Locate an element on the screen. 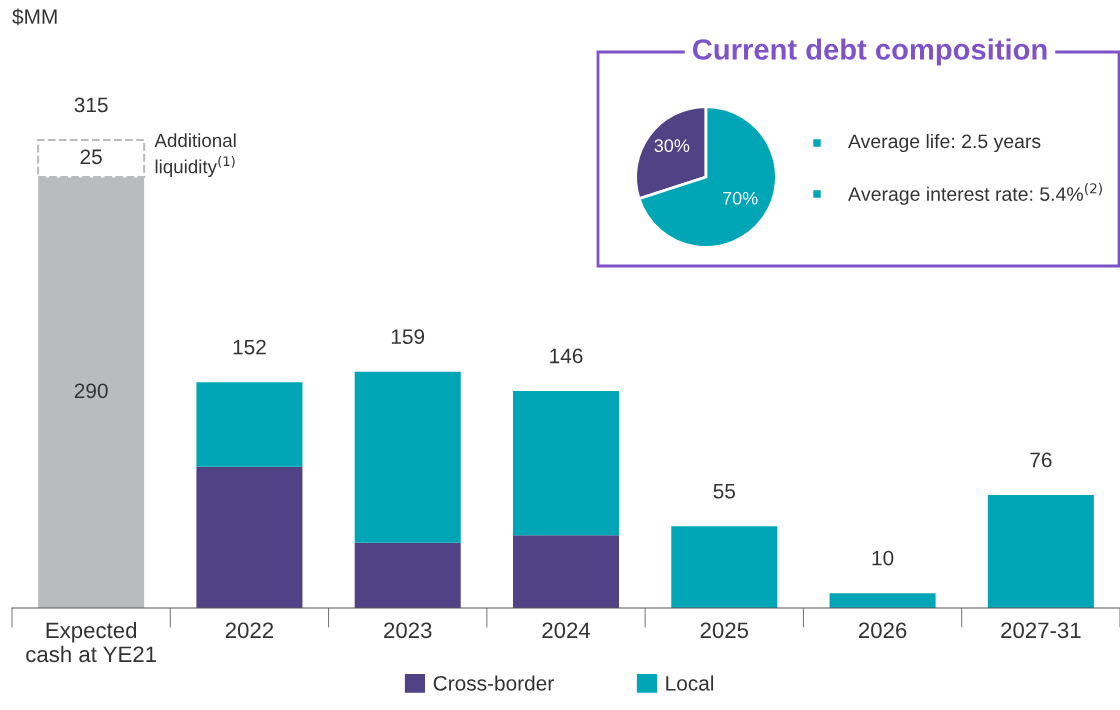  annotation: Average interest rate: 5.4%$^{(2)}$ is located at coordinates (975, 194).